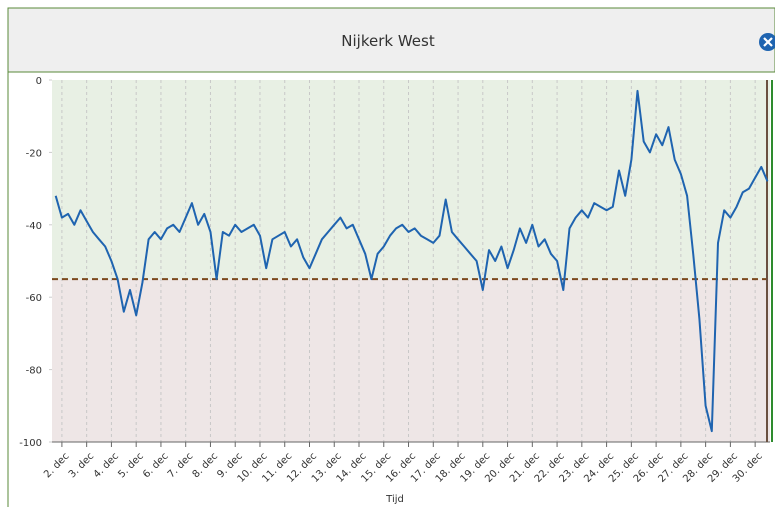 Image resolution: width=775 pixels, height=511 pixels. I want to click on y-tick-label: -60, so click(34, 298).